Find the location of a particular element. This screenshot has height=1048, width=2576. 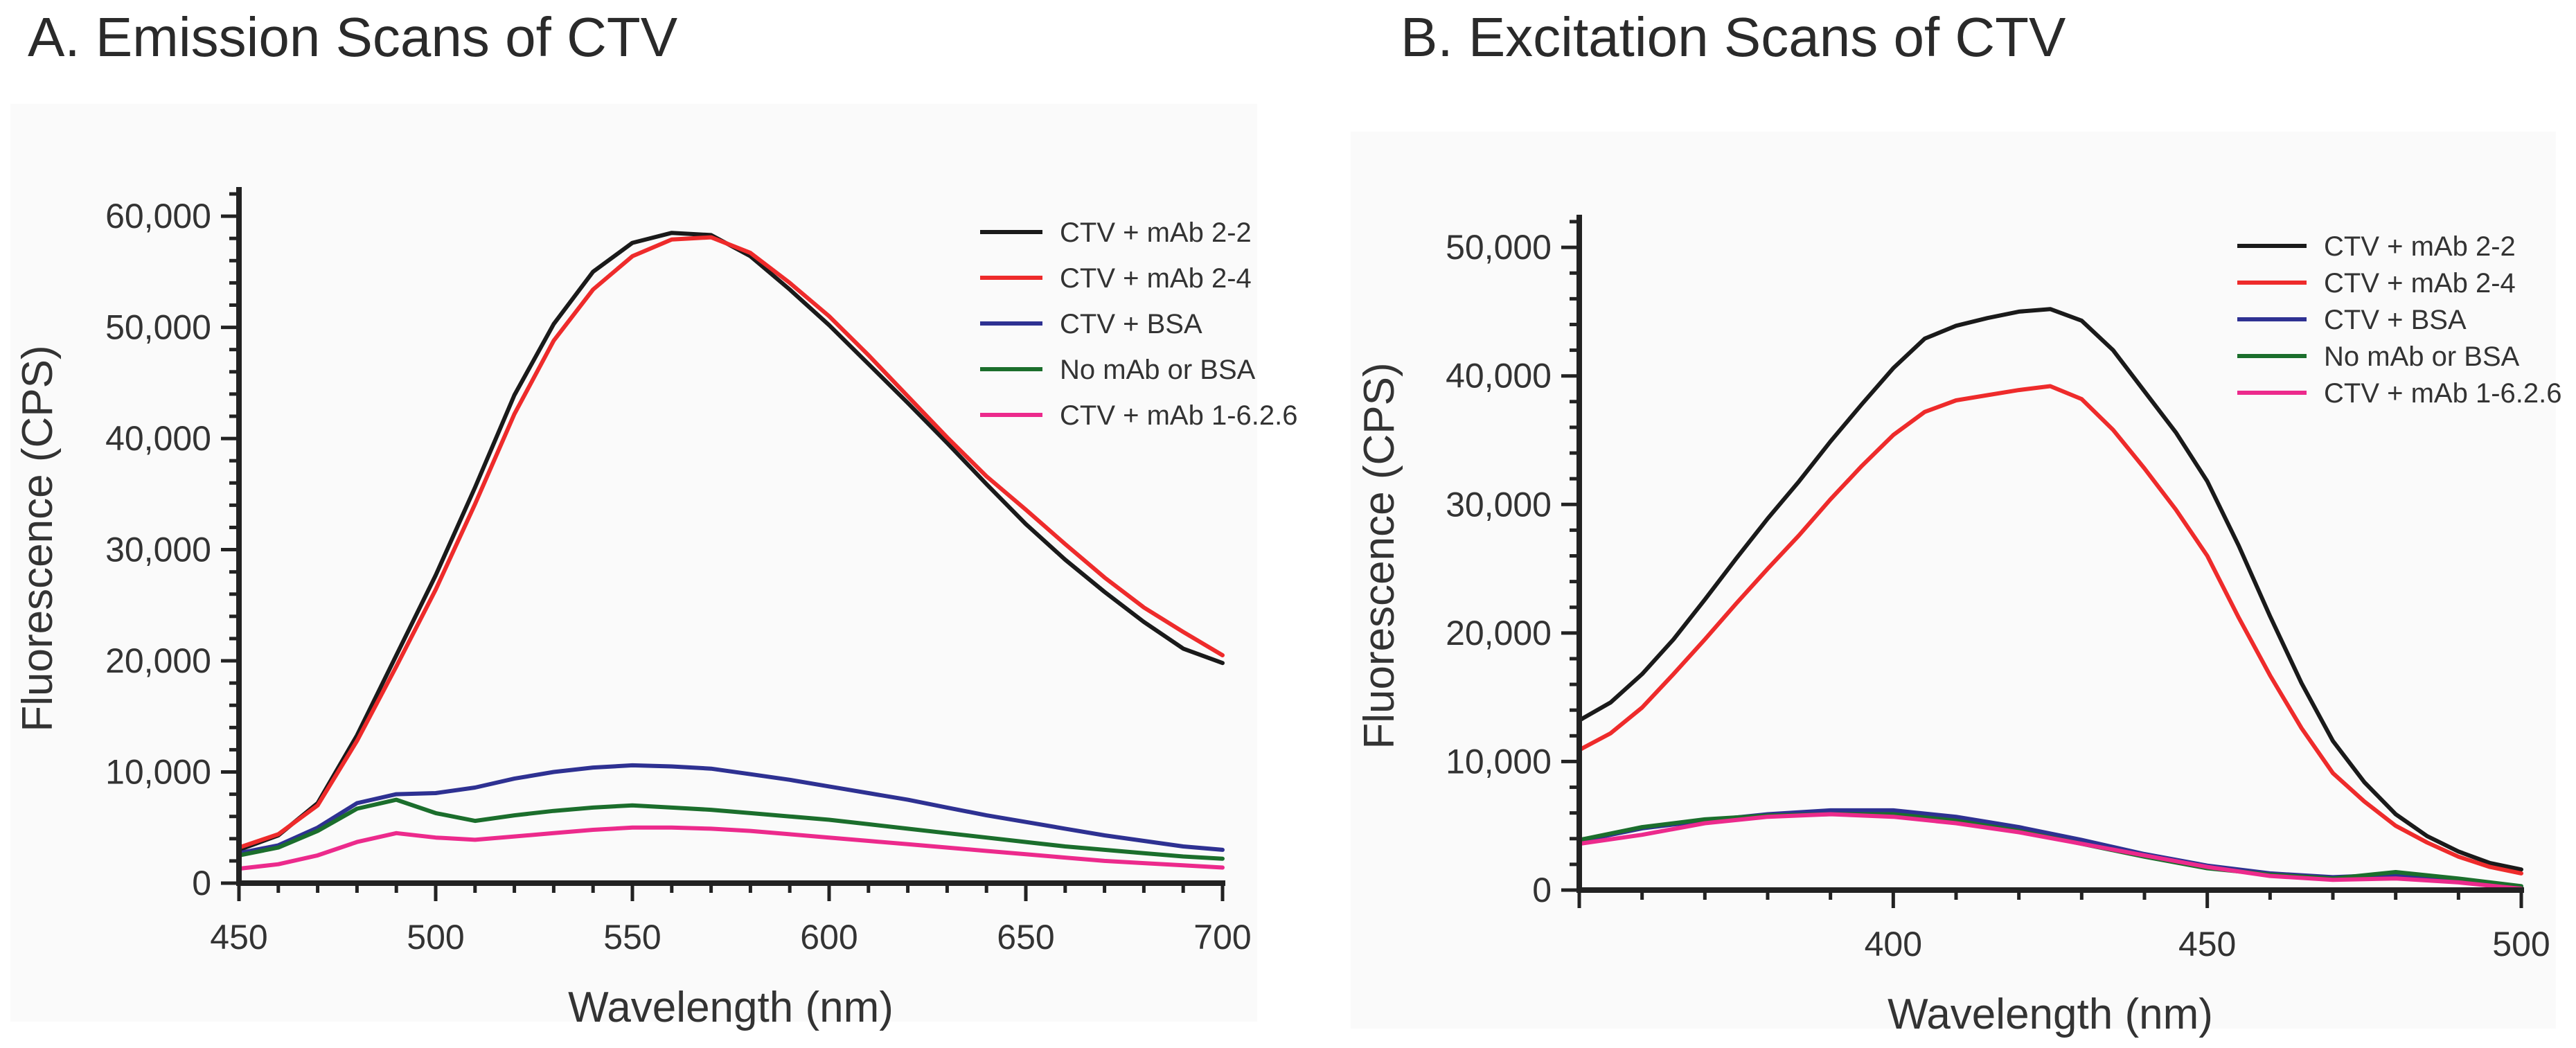

x-tick-label: 600 is located at coordinates (829, 937).